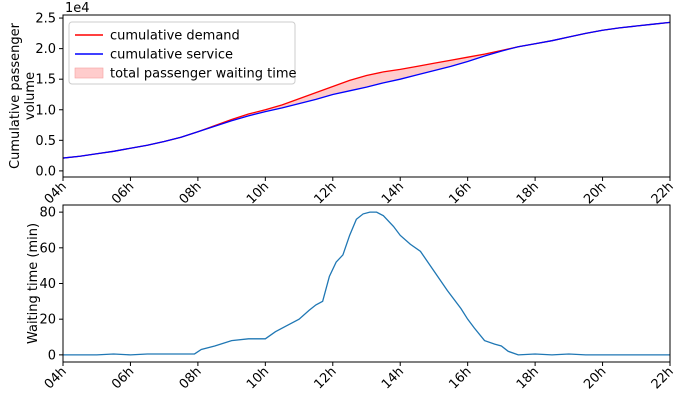 This screenshot has height=398, width=677. I want to click on y-tick-label: 60, so click(47, 248).